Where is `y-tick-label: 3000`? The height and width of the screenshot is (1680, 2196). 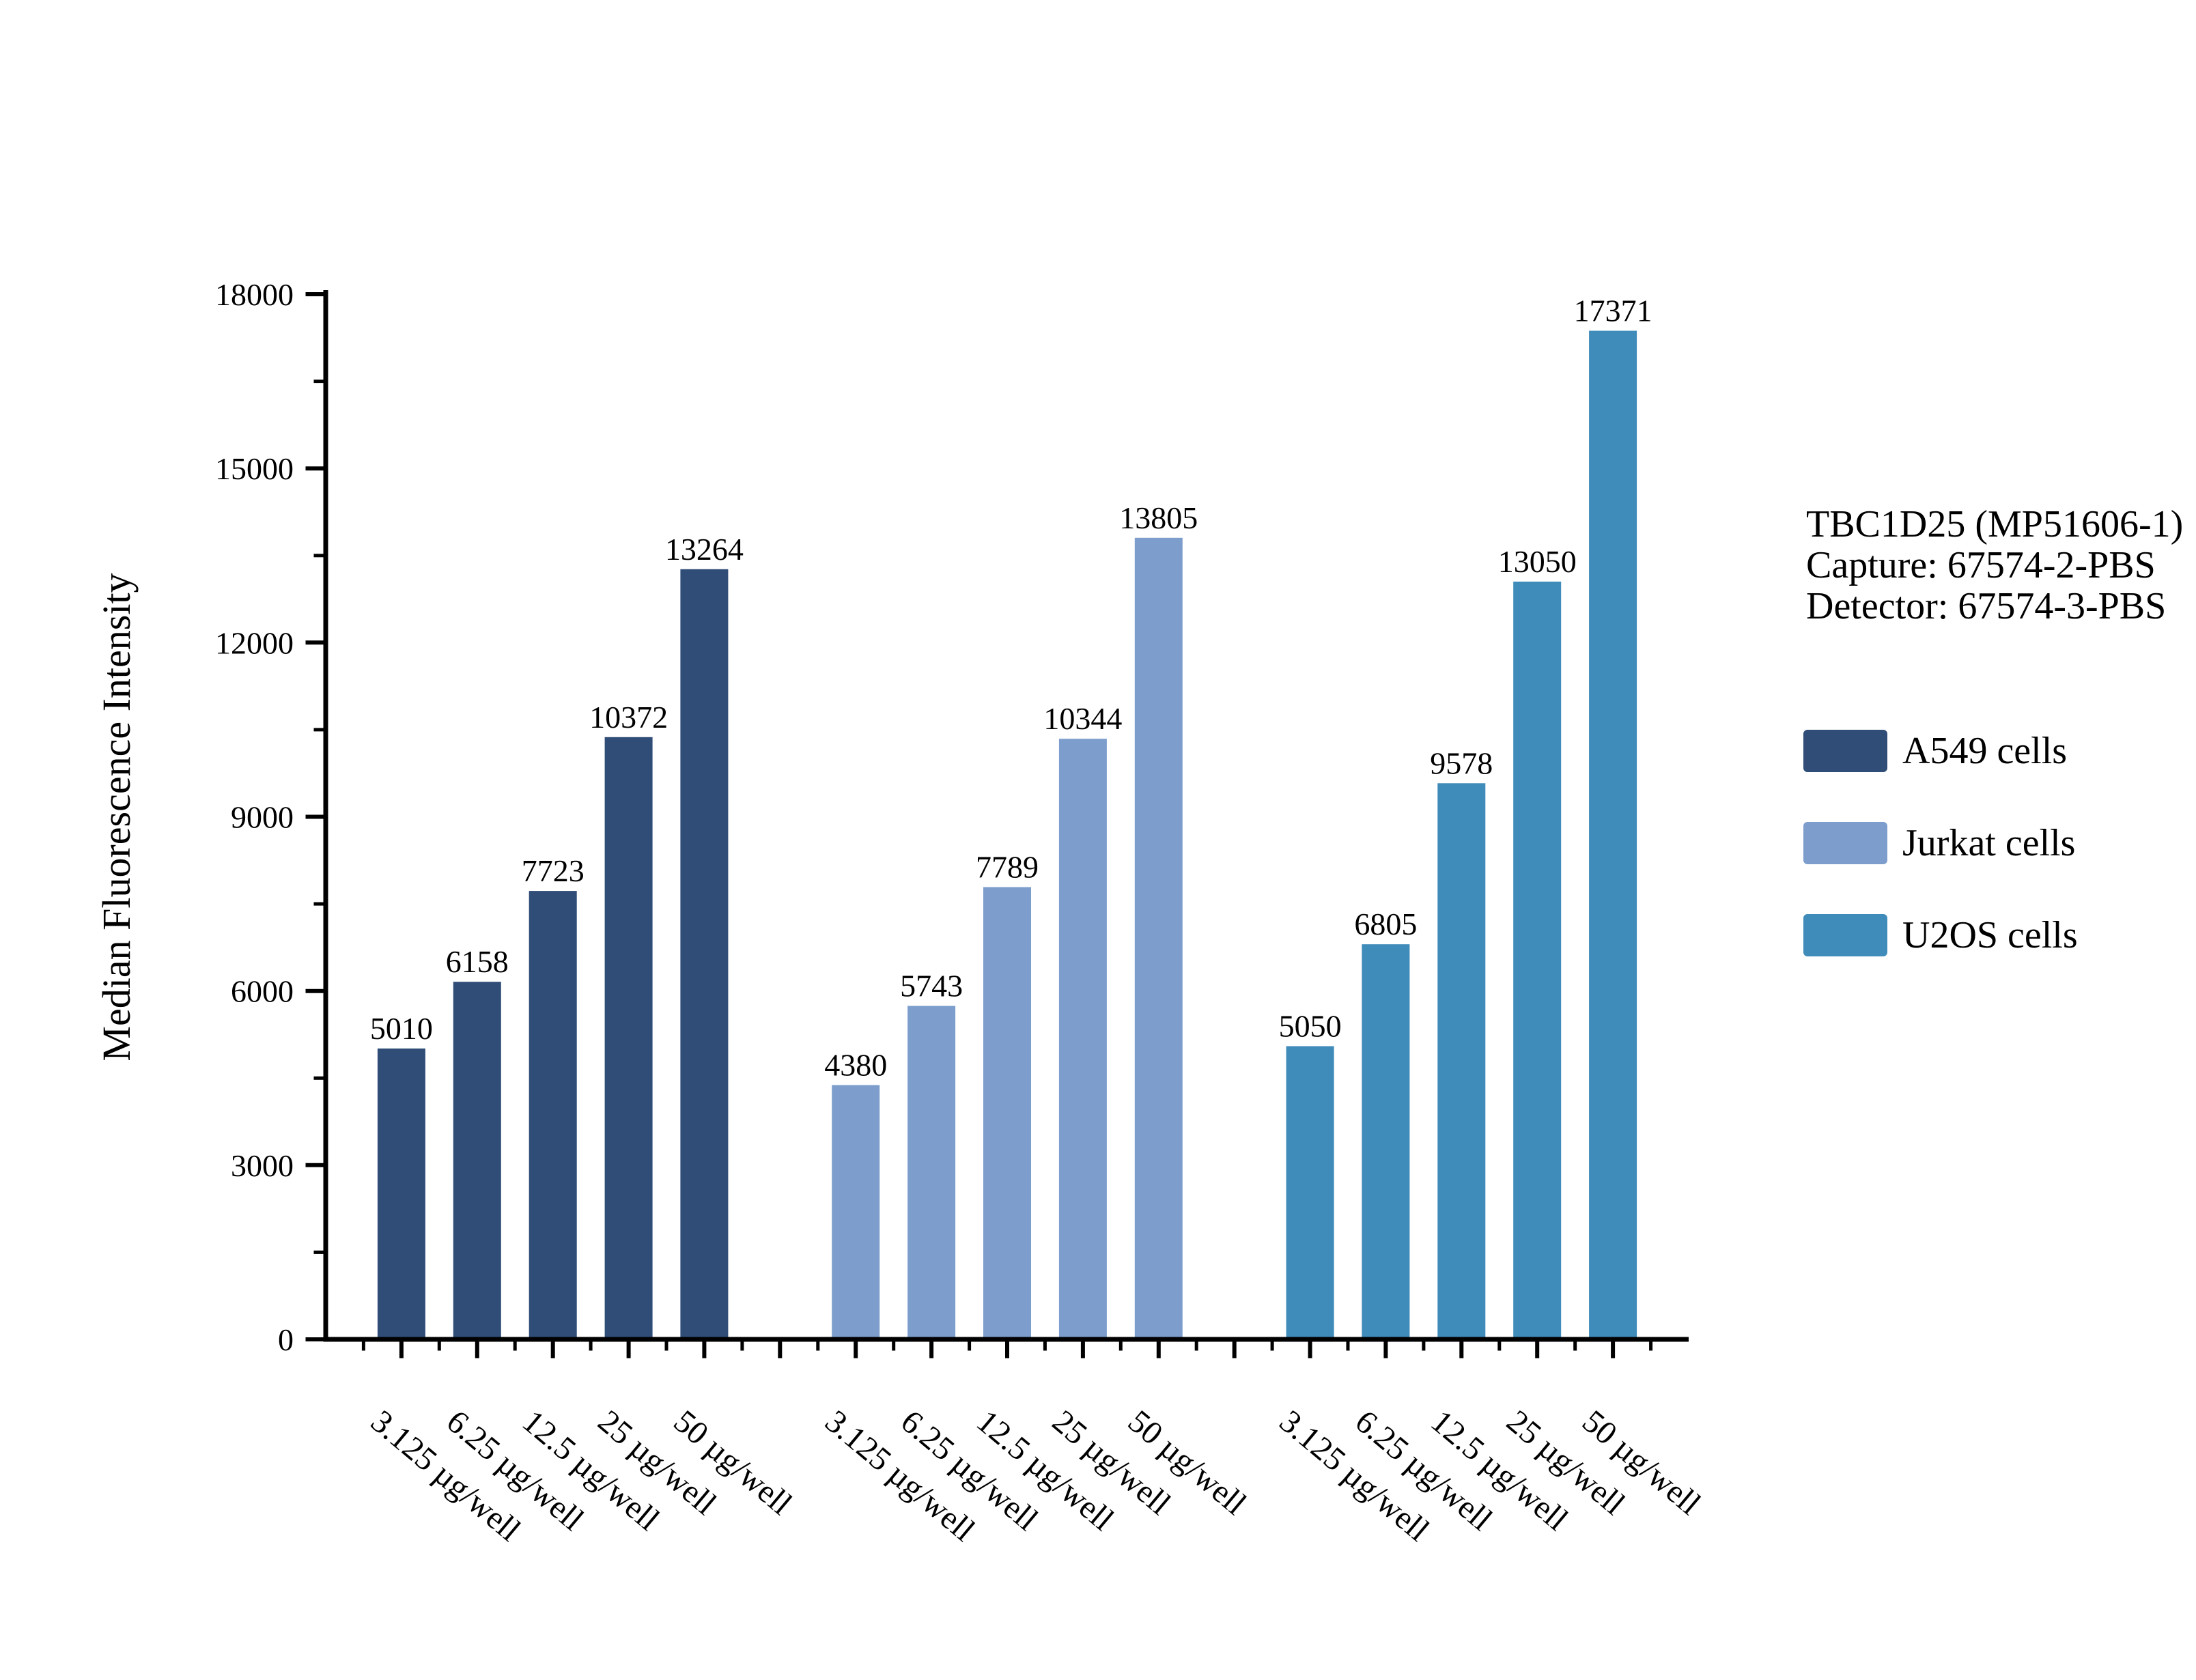
y-tick-label: 3000 is located at coordinates (262, 1165).